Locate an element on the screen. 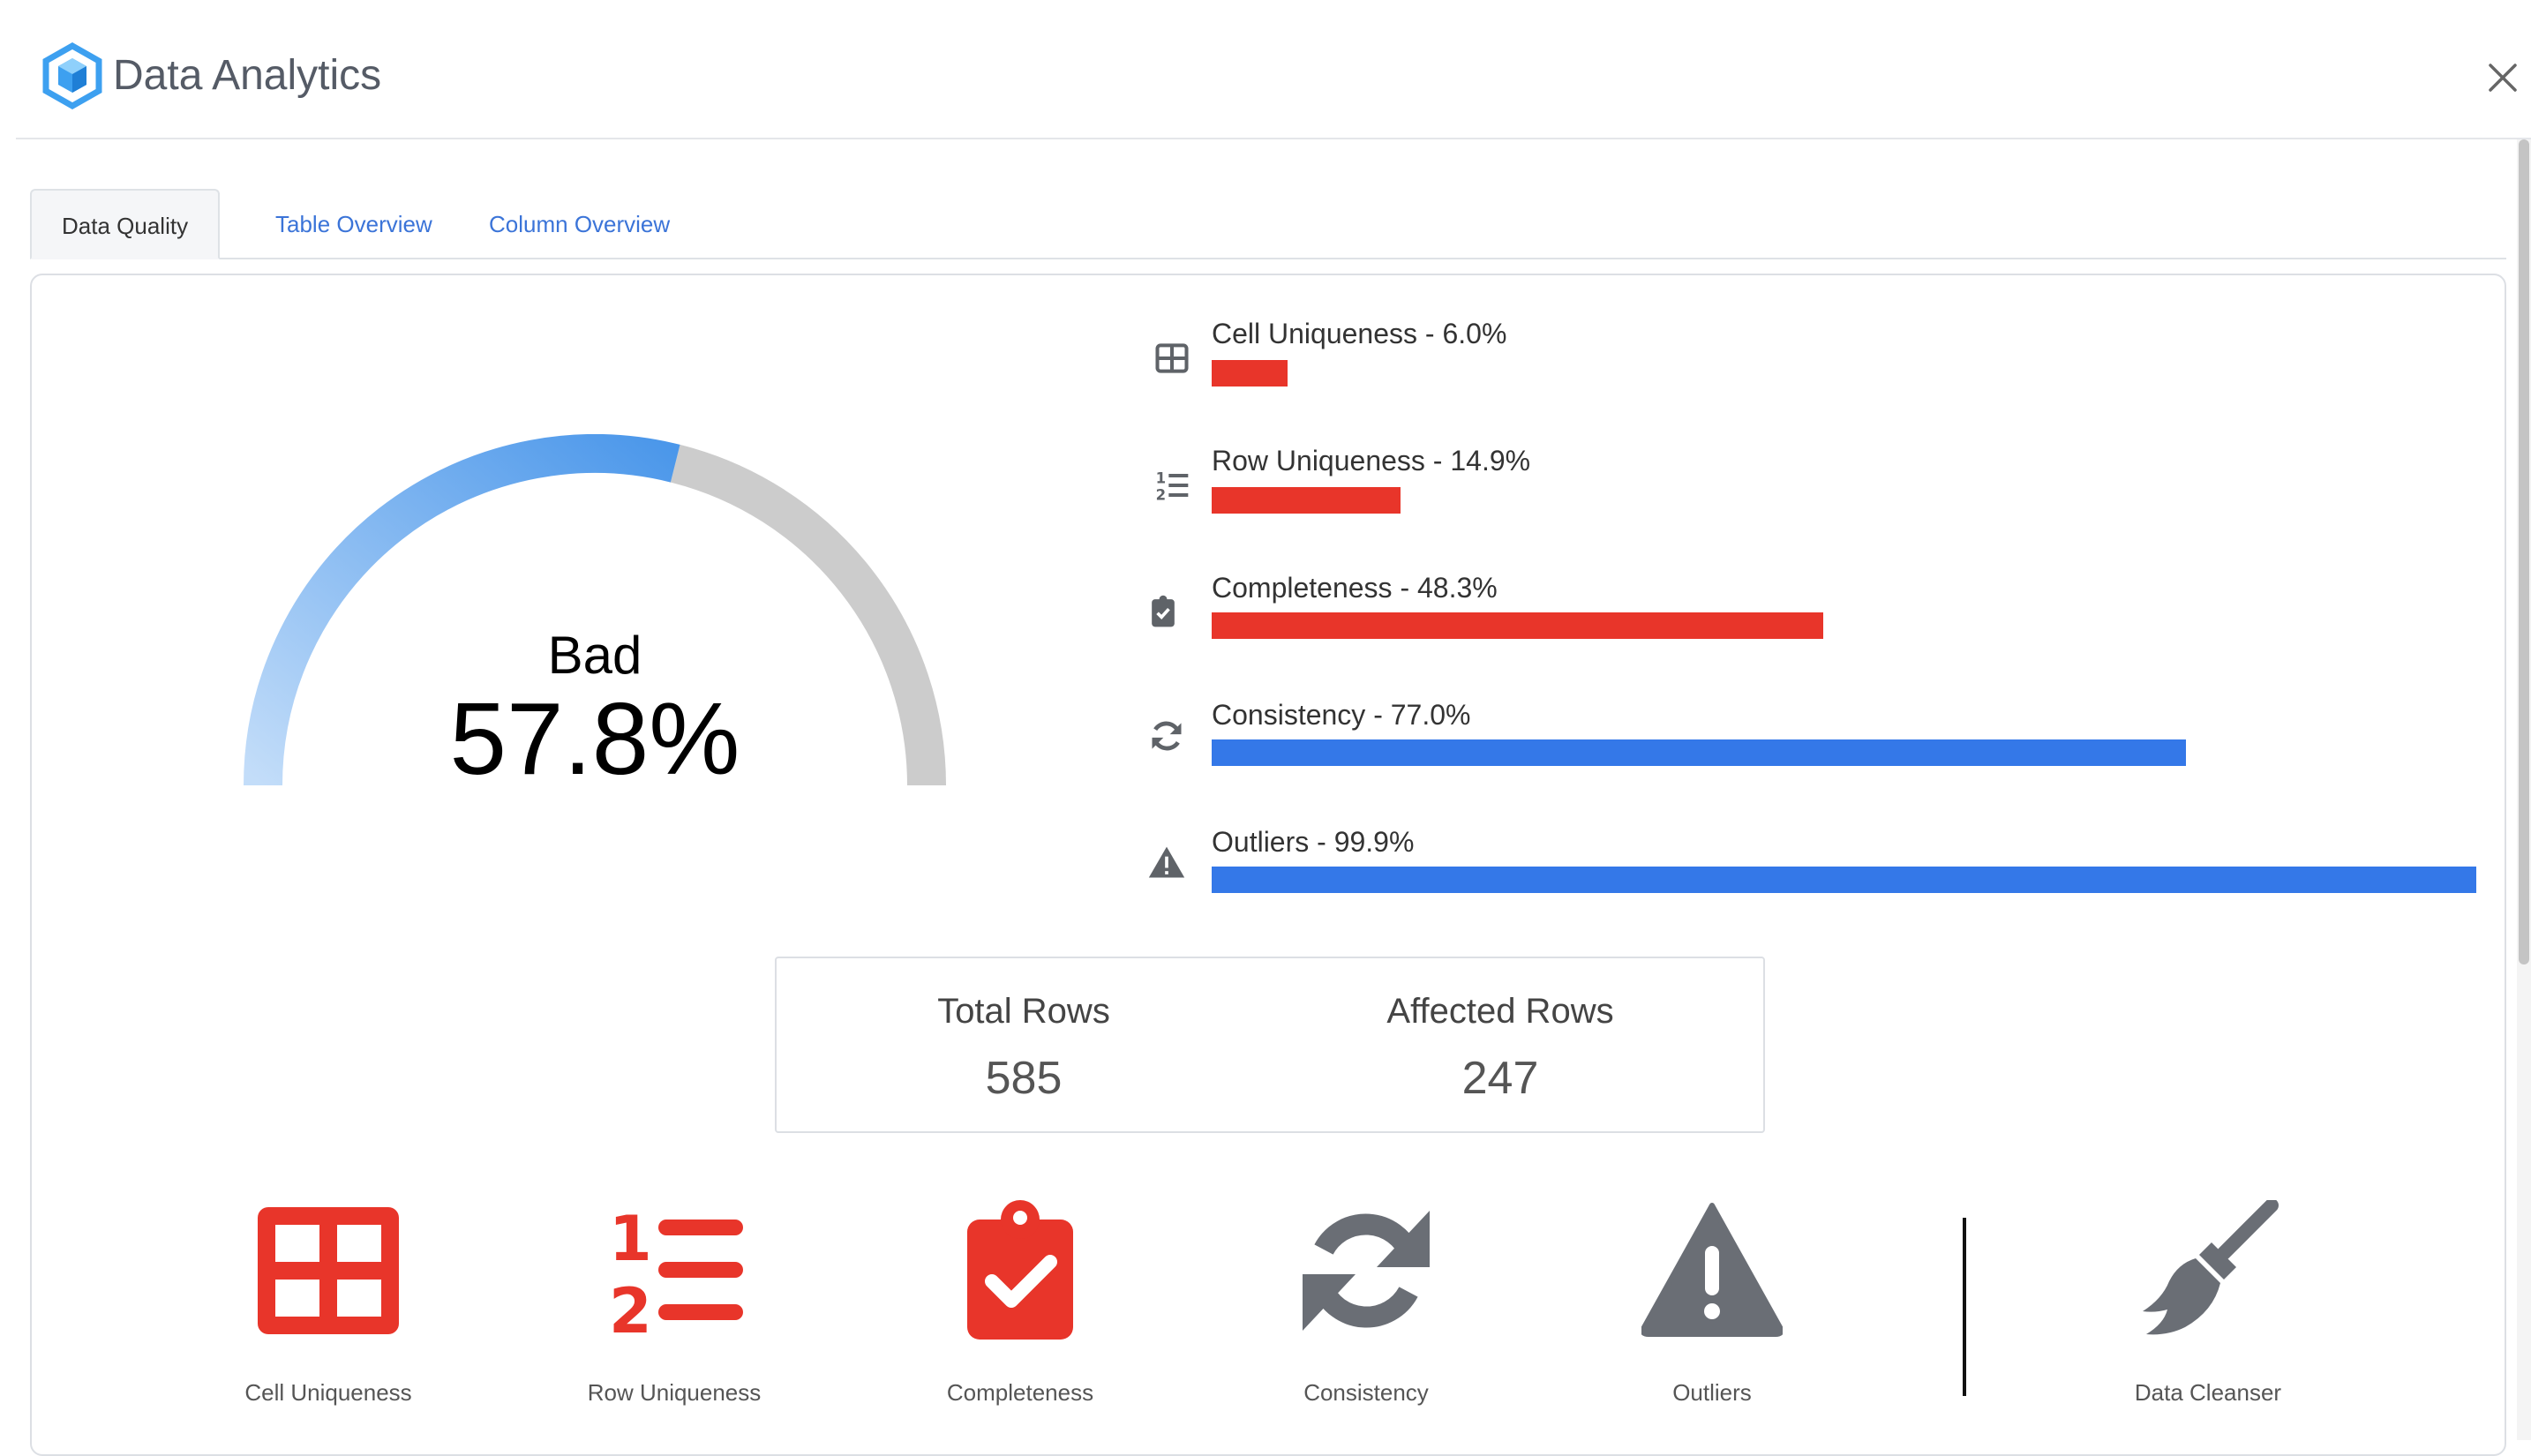 This screenshot has width=2531, height=1456. broom-icon is located at coordinates (2211, 1267).